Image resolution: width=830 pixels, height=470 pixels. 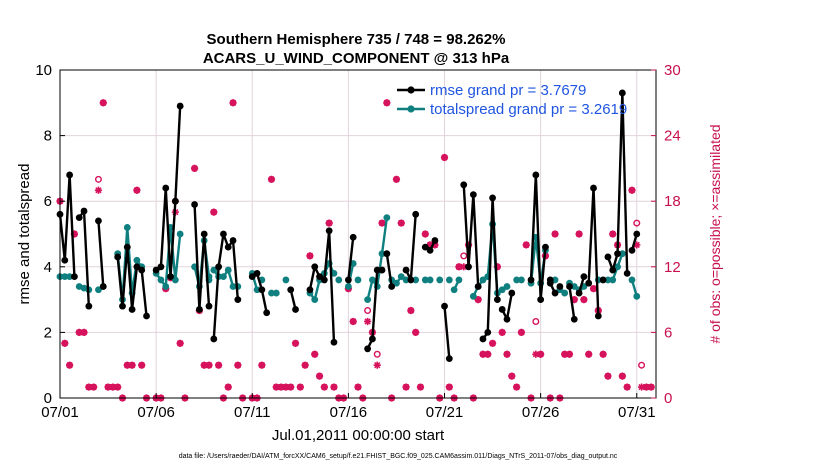 I want to click on y-right-axis-label: # of obs: o=possible; ×=assimilated, so click(x=715, y=233).